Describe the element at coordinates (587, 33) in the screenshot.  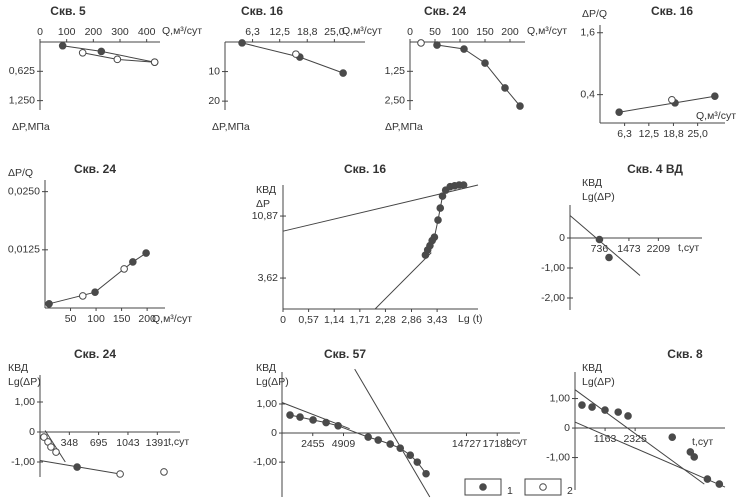
I see `y-tick-label: 1,6` at that location.